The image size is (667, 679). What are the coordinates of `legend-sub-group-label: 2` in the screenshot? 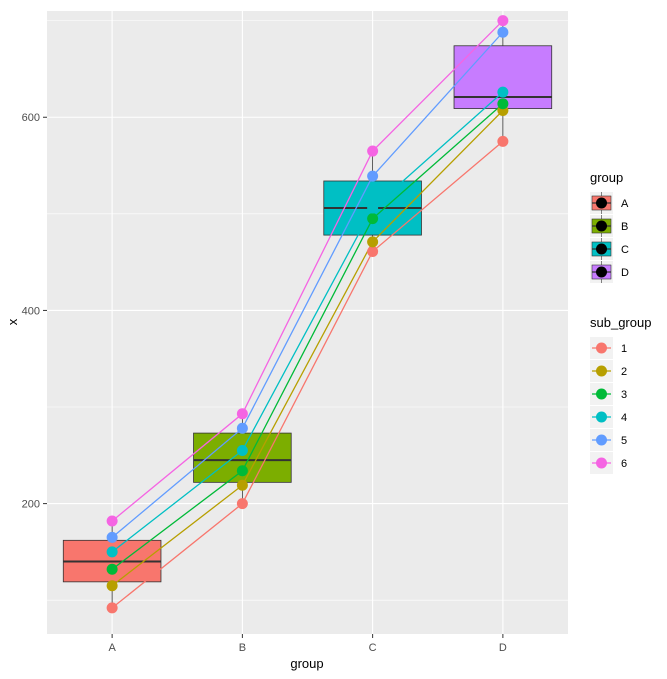 It's located at (624, 372).